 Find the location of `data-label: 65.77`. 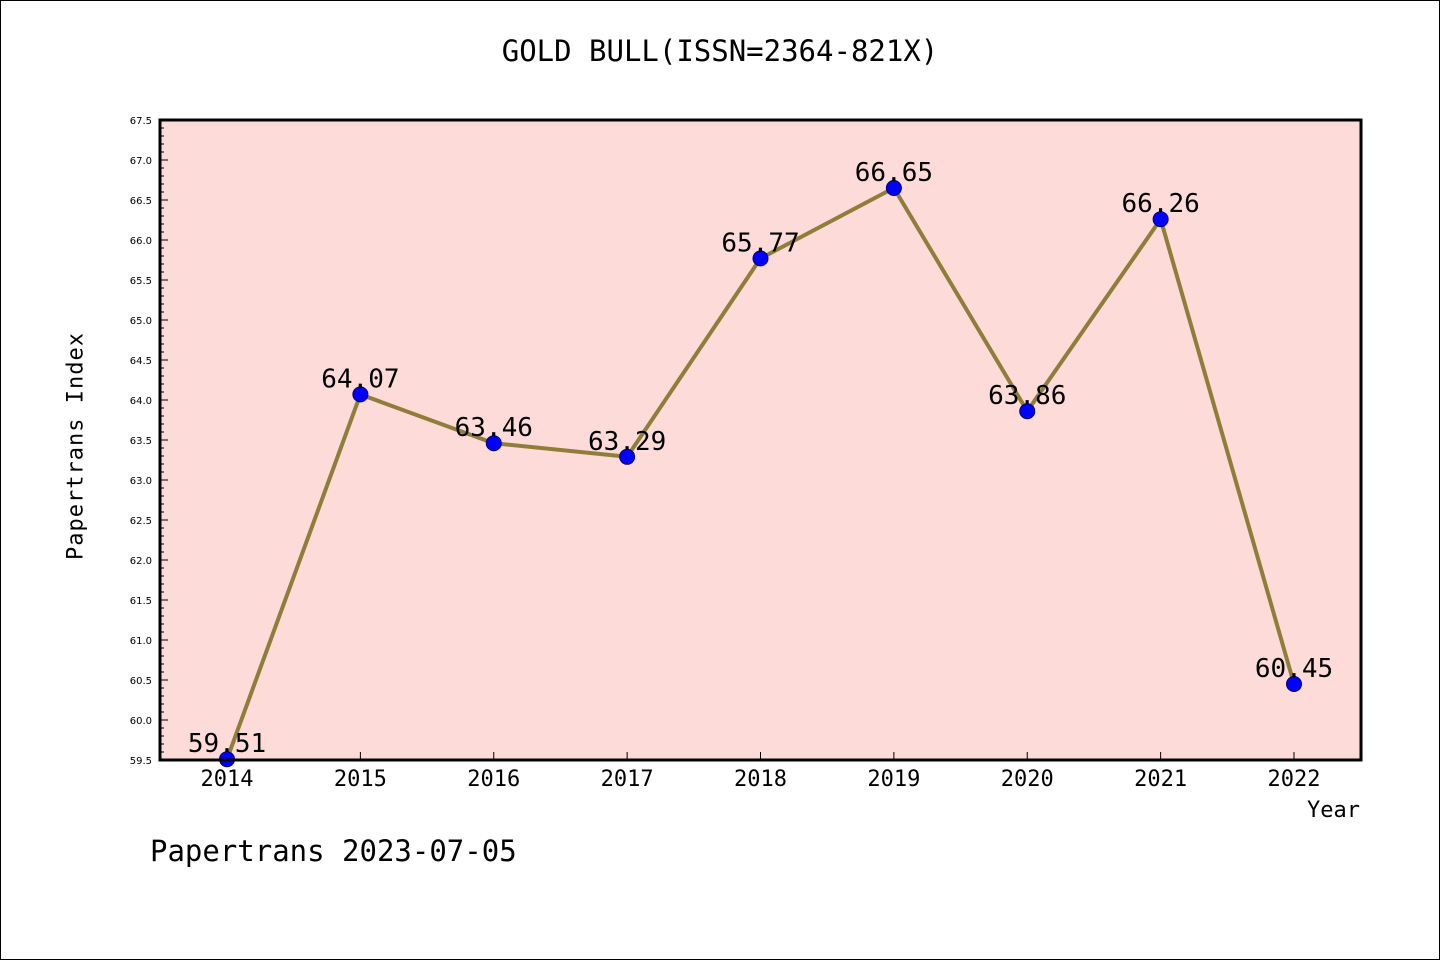

data-label: 65.77 is located at coordinates (760, 243).